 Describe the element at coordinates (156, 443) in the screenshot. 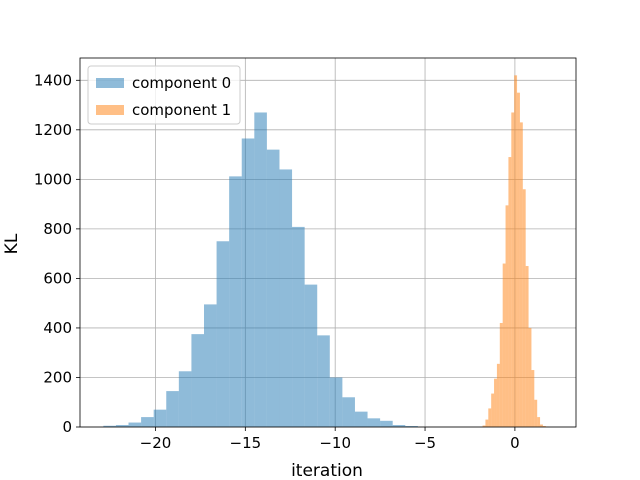

I see `x-tick-label: −20` at that location.